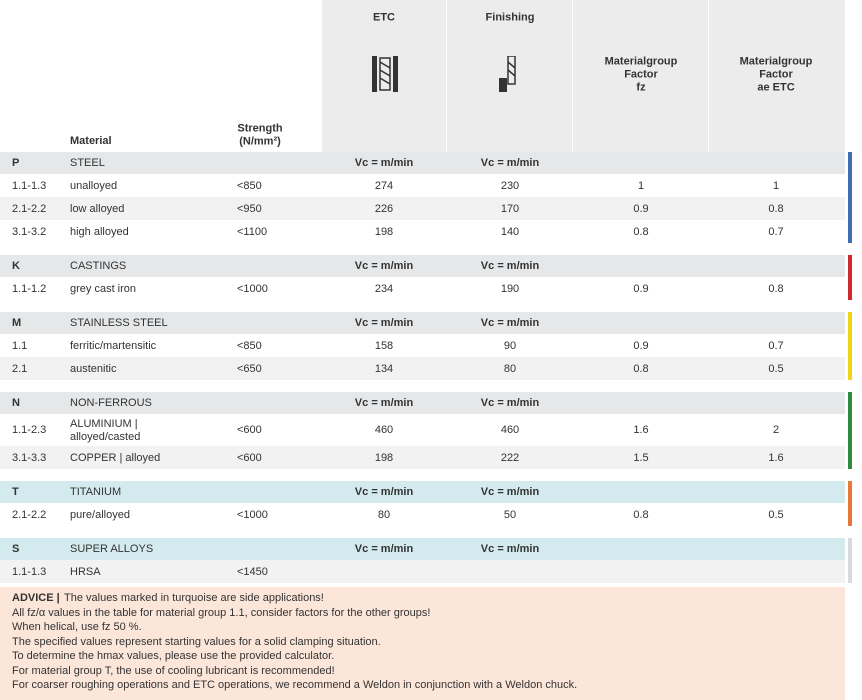 This screenshot has height=700, width=862. I want to click on row-value: 190, so click(510, 288).